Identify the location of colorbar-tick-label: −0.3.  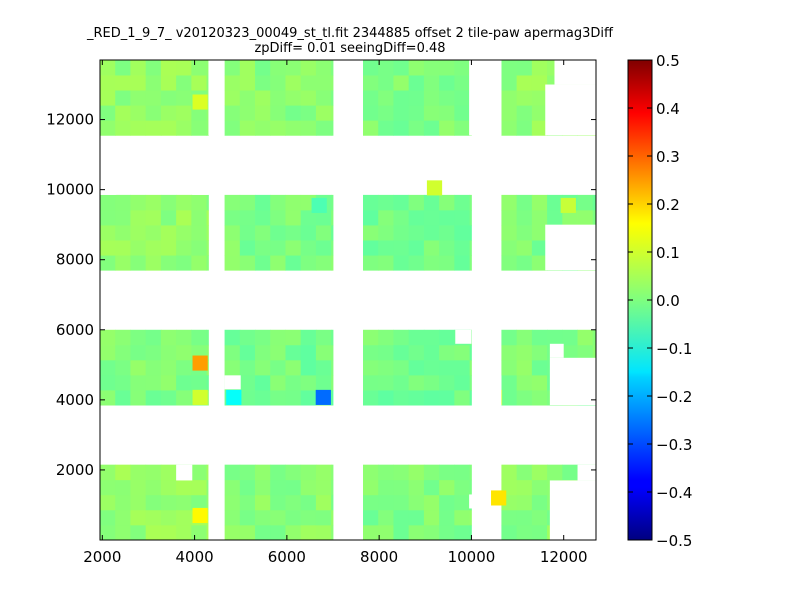
(674, 445).